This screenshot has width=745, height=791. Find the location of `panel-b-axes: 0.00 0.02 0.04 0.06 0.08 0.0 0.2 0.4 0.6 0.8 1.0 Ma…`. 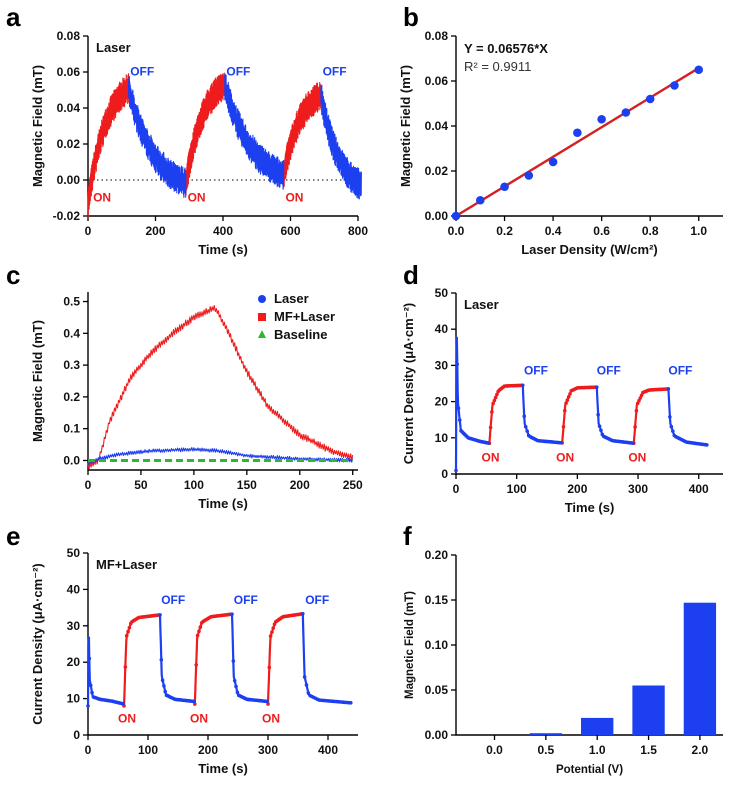

panel-b-axes: 0.00 0.02 0.04 0.06 0.08 0.0 0.2 0.4 0.6 0.8 1.0 Ma… is located at coordinates (560, 129).